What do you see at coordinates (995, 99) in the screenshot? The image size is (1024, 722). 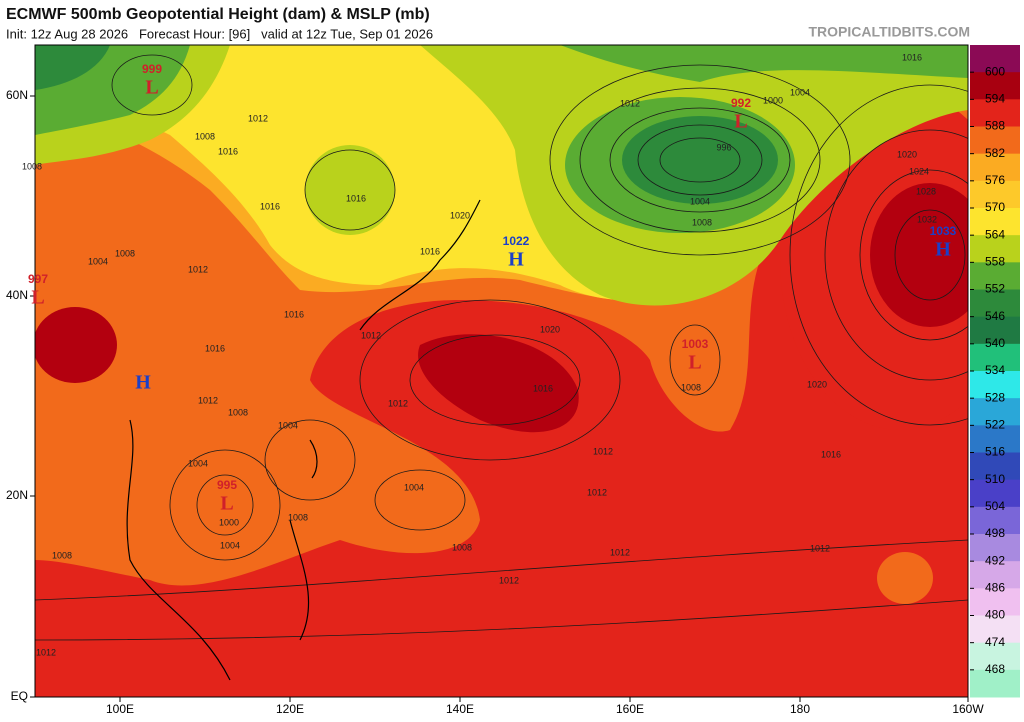 I see `colorbar-label: 594` at bounding box center [995, 99].